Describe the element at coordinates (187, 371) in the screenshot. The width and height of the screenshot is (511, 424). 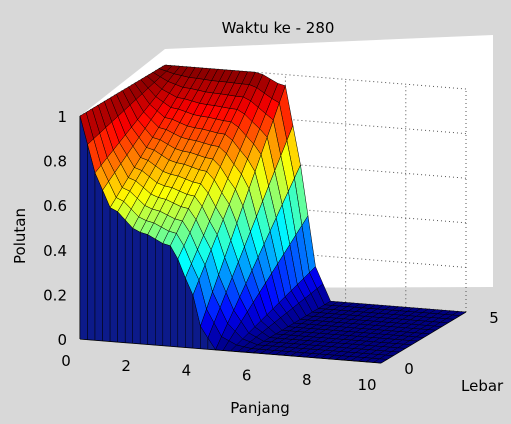
I see `x-tick-label: 4` at that location.